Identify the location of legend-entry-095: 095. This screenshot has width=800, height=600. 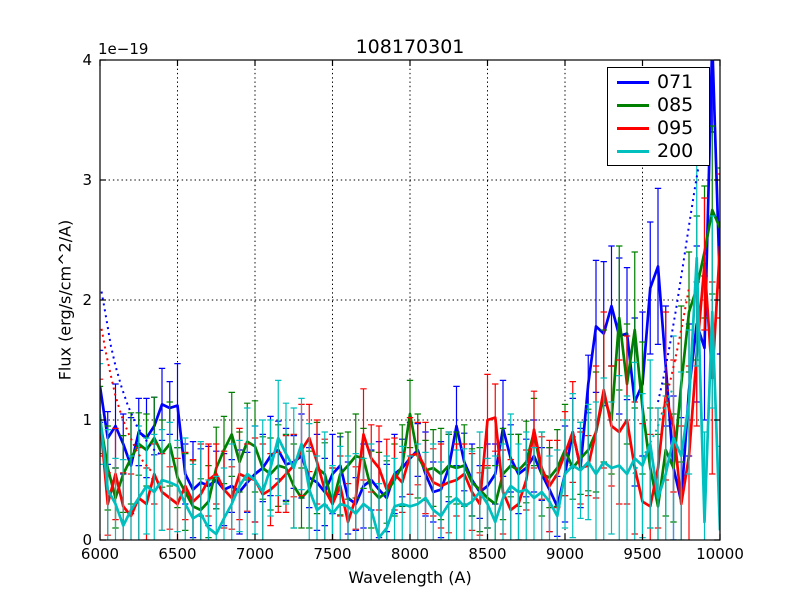
(658, 128).